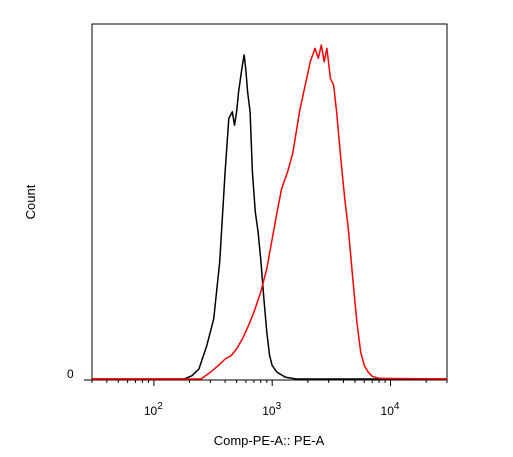 The image size is (513, 457). I want to click on y-tick-label: 0, so click(70, 374).